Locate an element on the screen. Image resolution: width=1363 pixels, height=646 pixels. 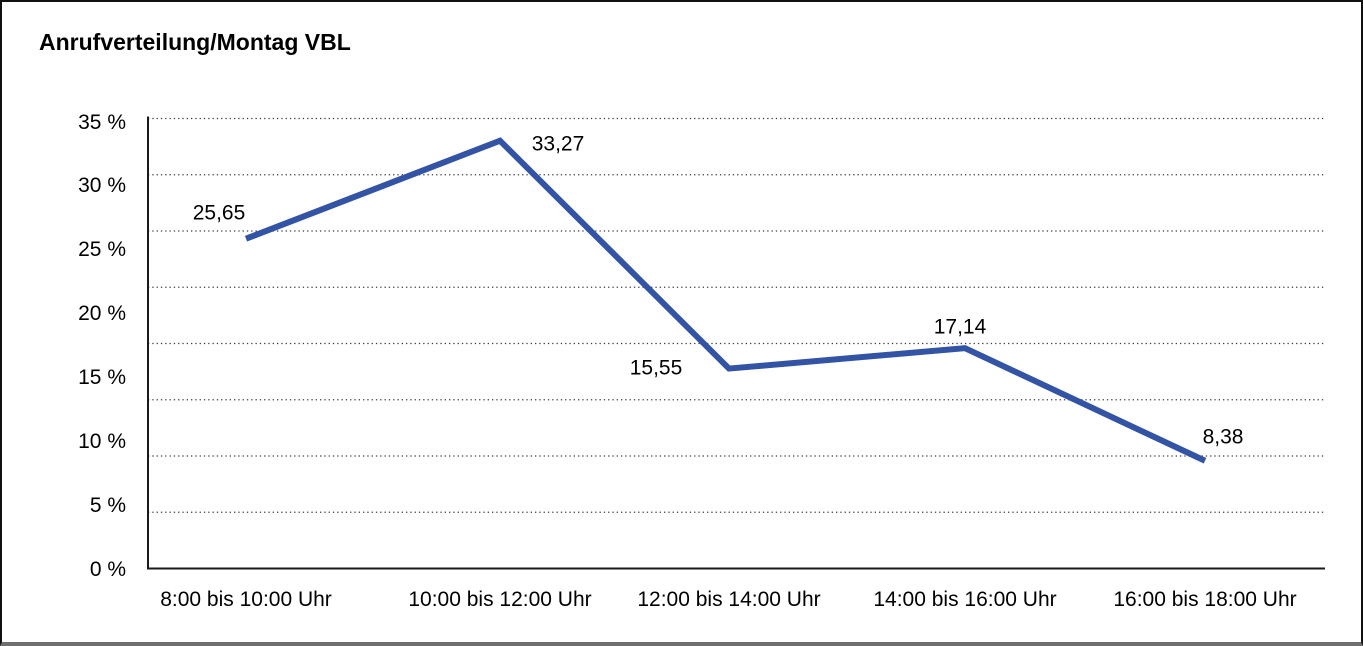
y-axis-tick-label: 5 % is located at coordinates (107, 505).